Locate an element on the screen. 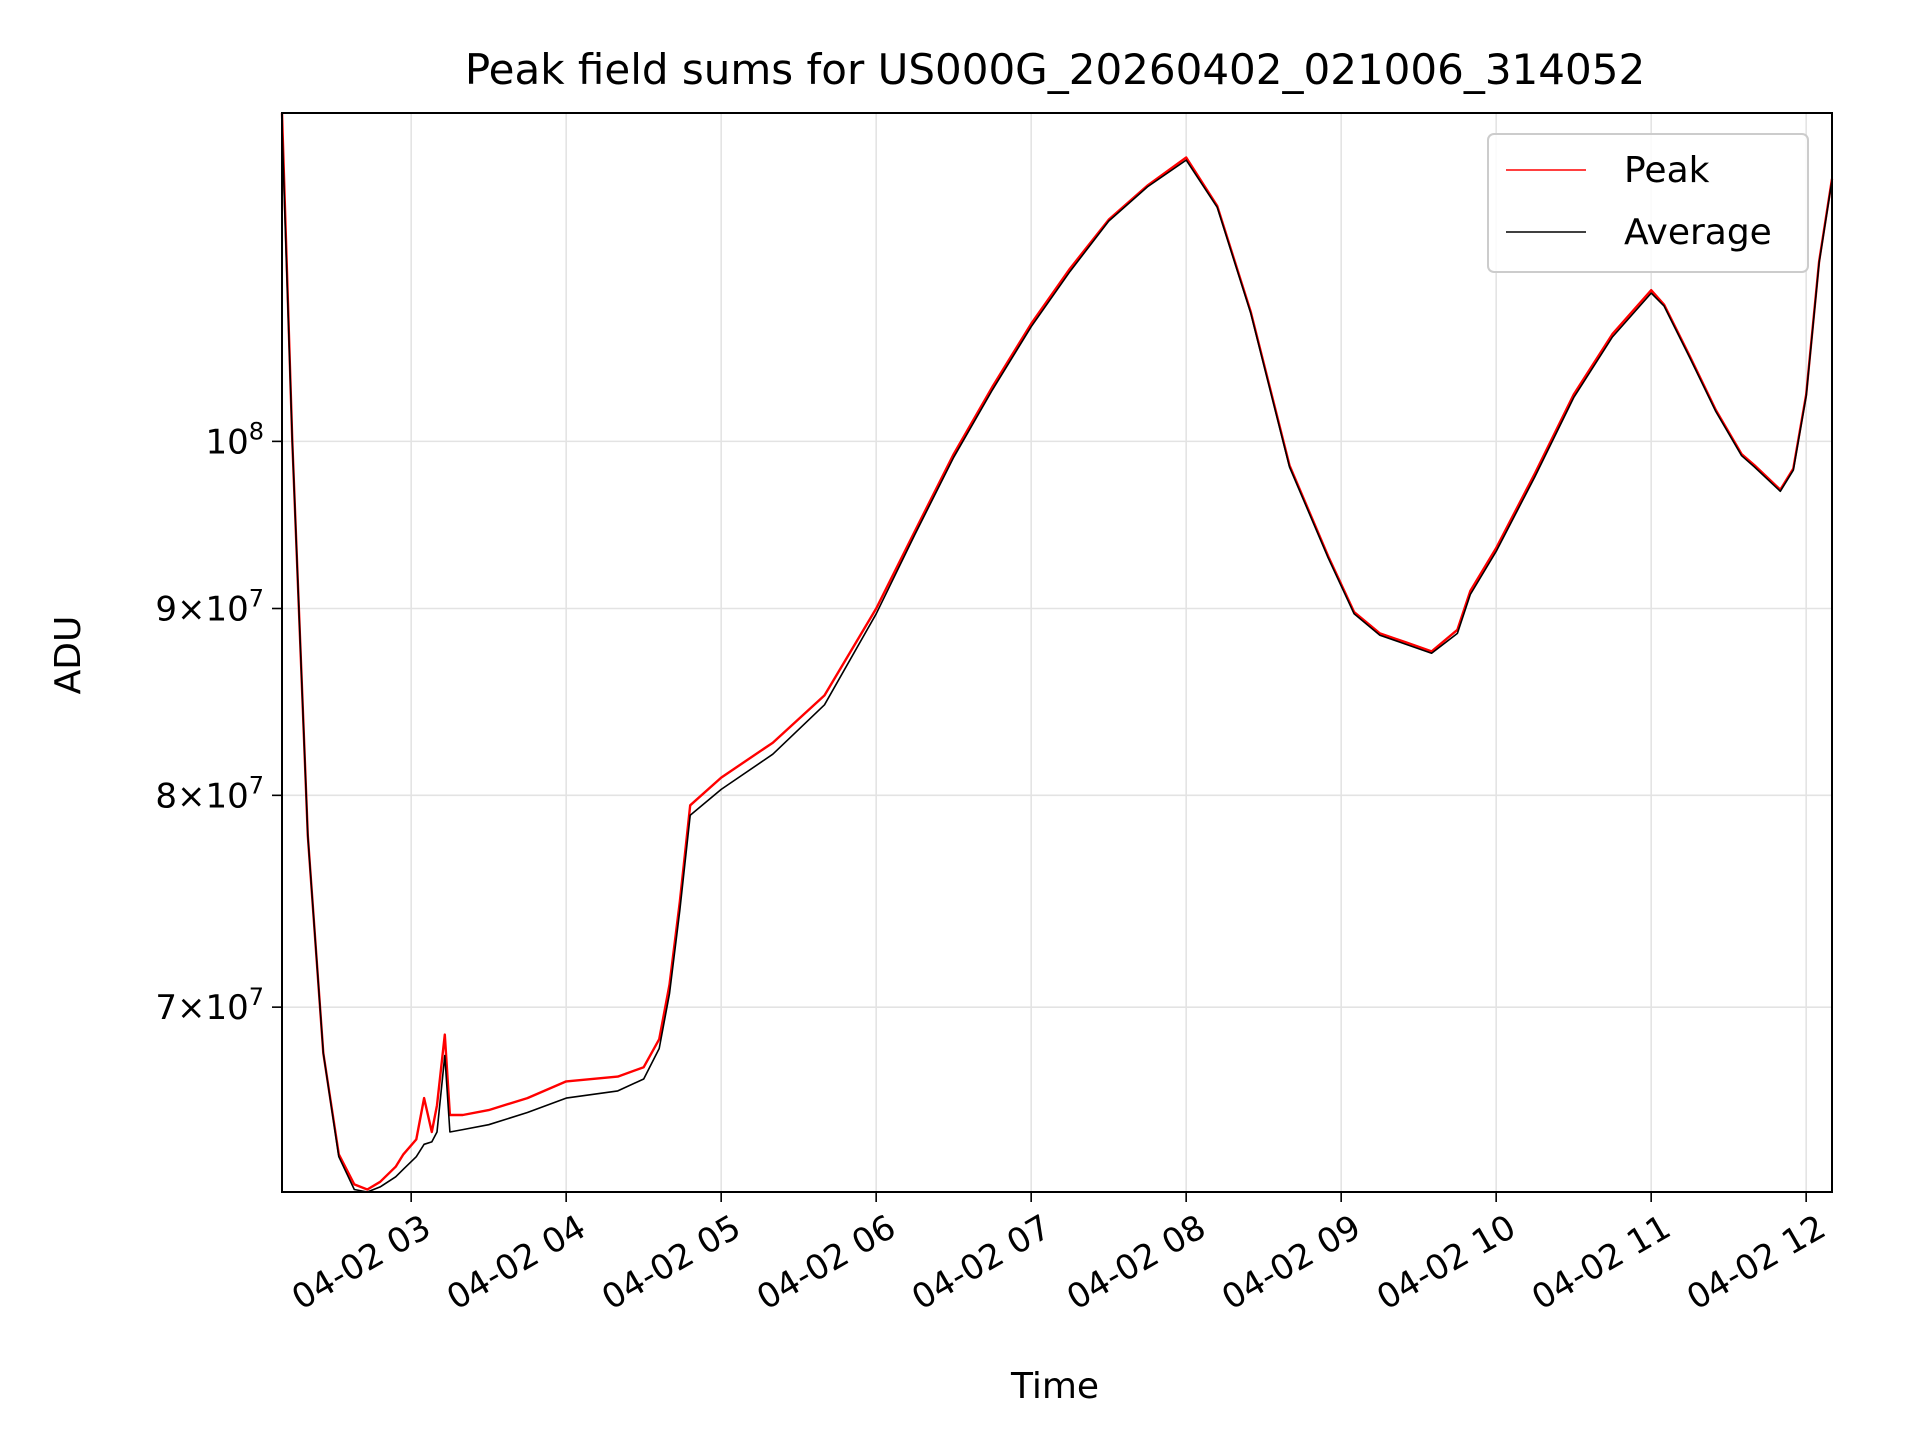 Image resolution: width=1920 pixels, height=1445 pixels. legend-label-average: Average is located at coordinates (1698, 232).